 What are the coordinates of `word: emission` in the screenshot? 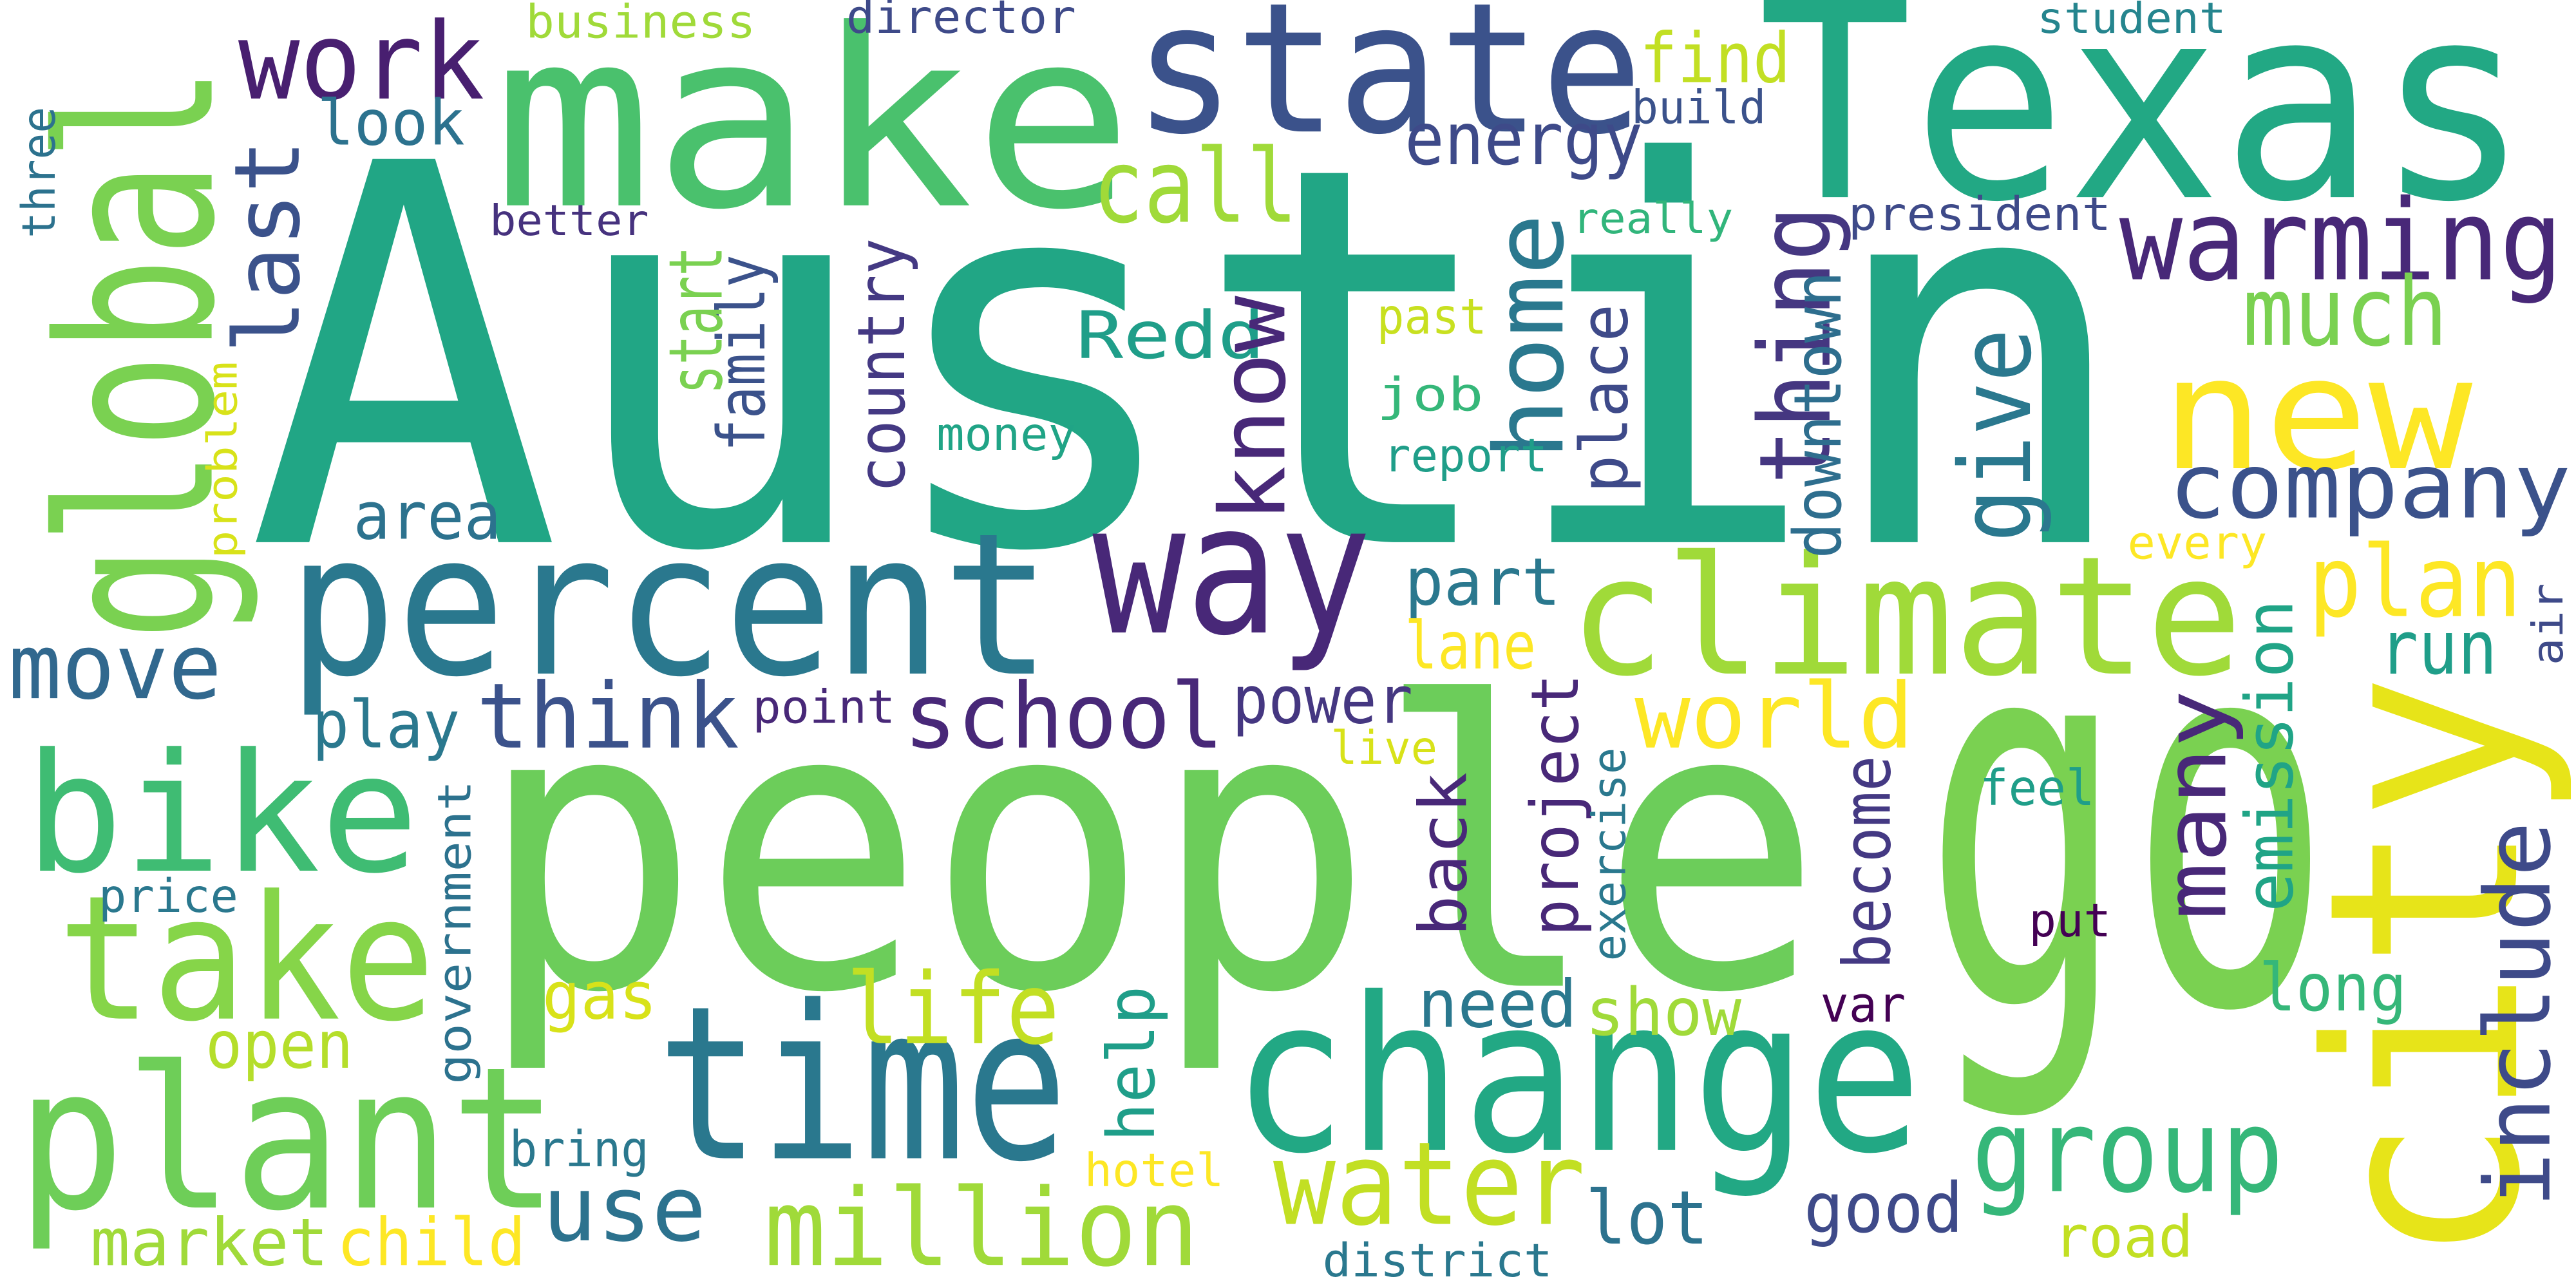 It's located at (2270, 756).